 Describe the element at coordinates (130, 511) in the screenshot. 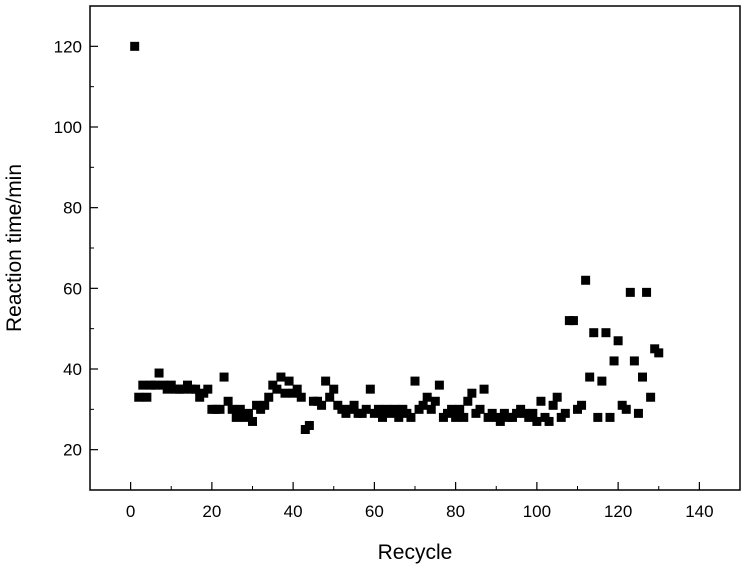

I see `x-tick-label: 0` at that location.